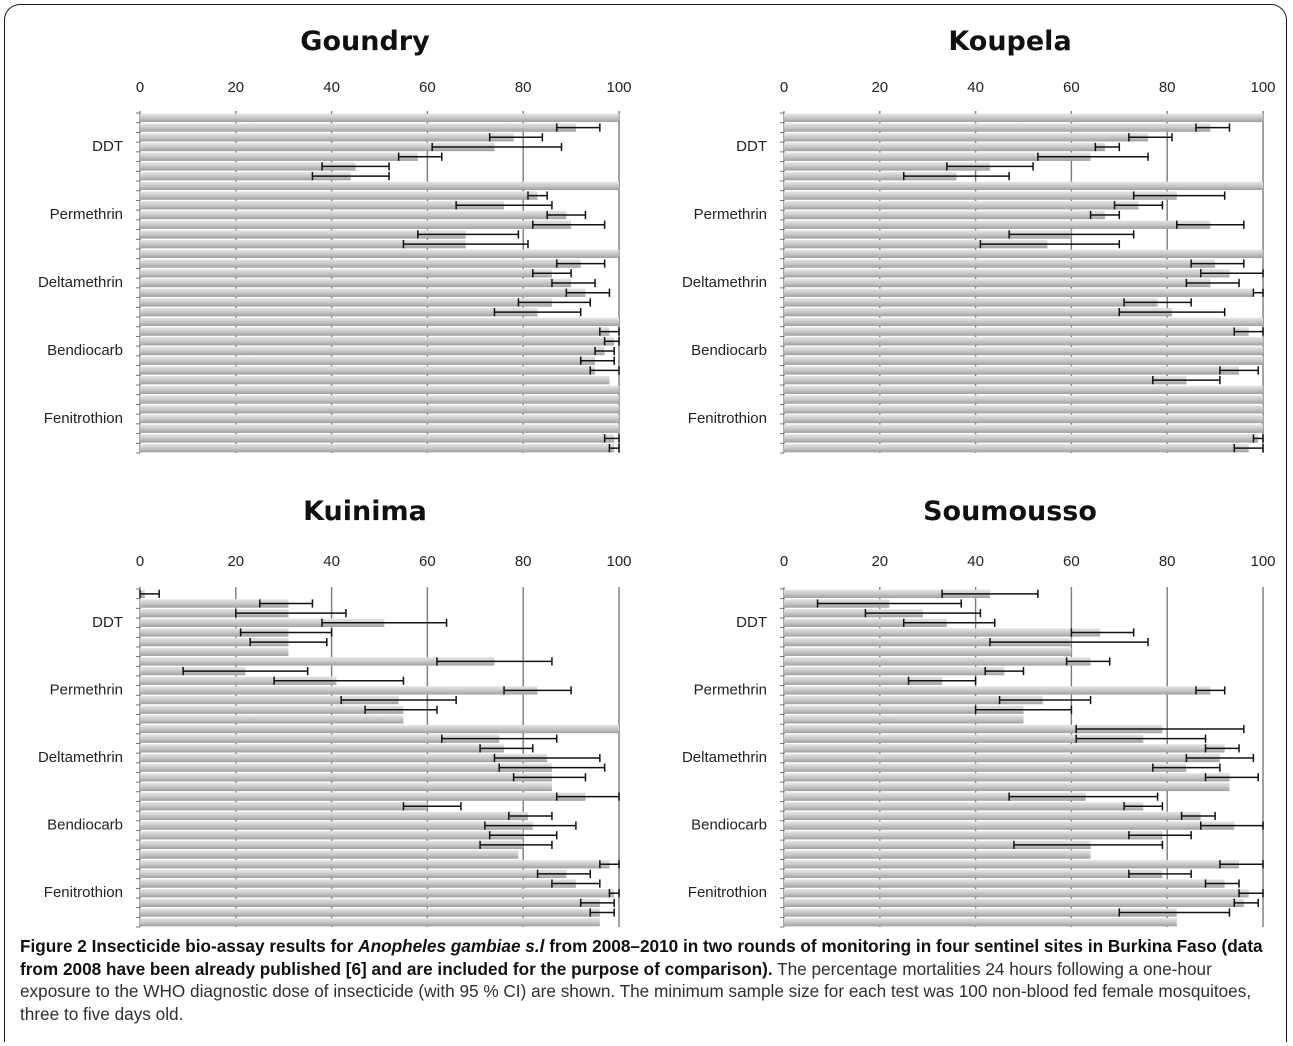  What do you see at coordinates (365, 41) in the screenshot?
I see `goundry-title: Goundry` at bounding box center [365, 41].